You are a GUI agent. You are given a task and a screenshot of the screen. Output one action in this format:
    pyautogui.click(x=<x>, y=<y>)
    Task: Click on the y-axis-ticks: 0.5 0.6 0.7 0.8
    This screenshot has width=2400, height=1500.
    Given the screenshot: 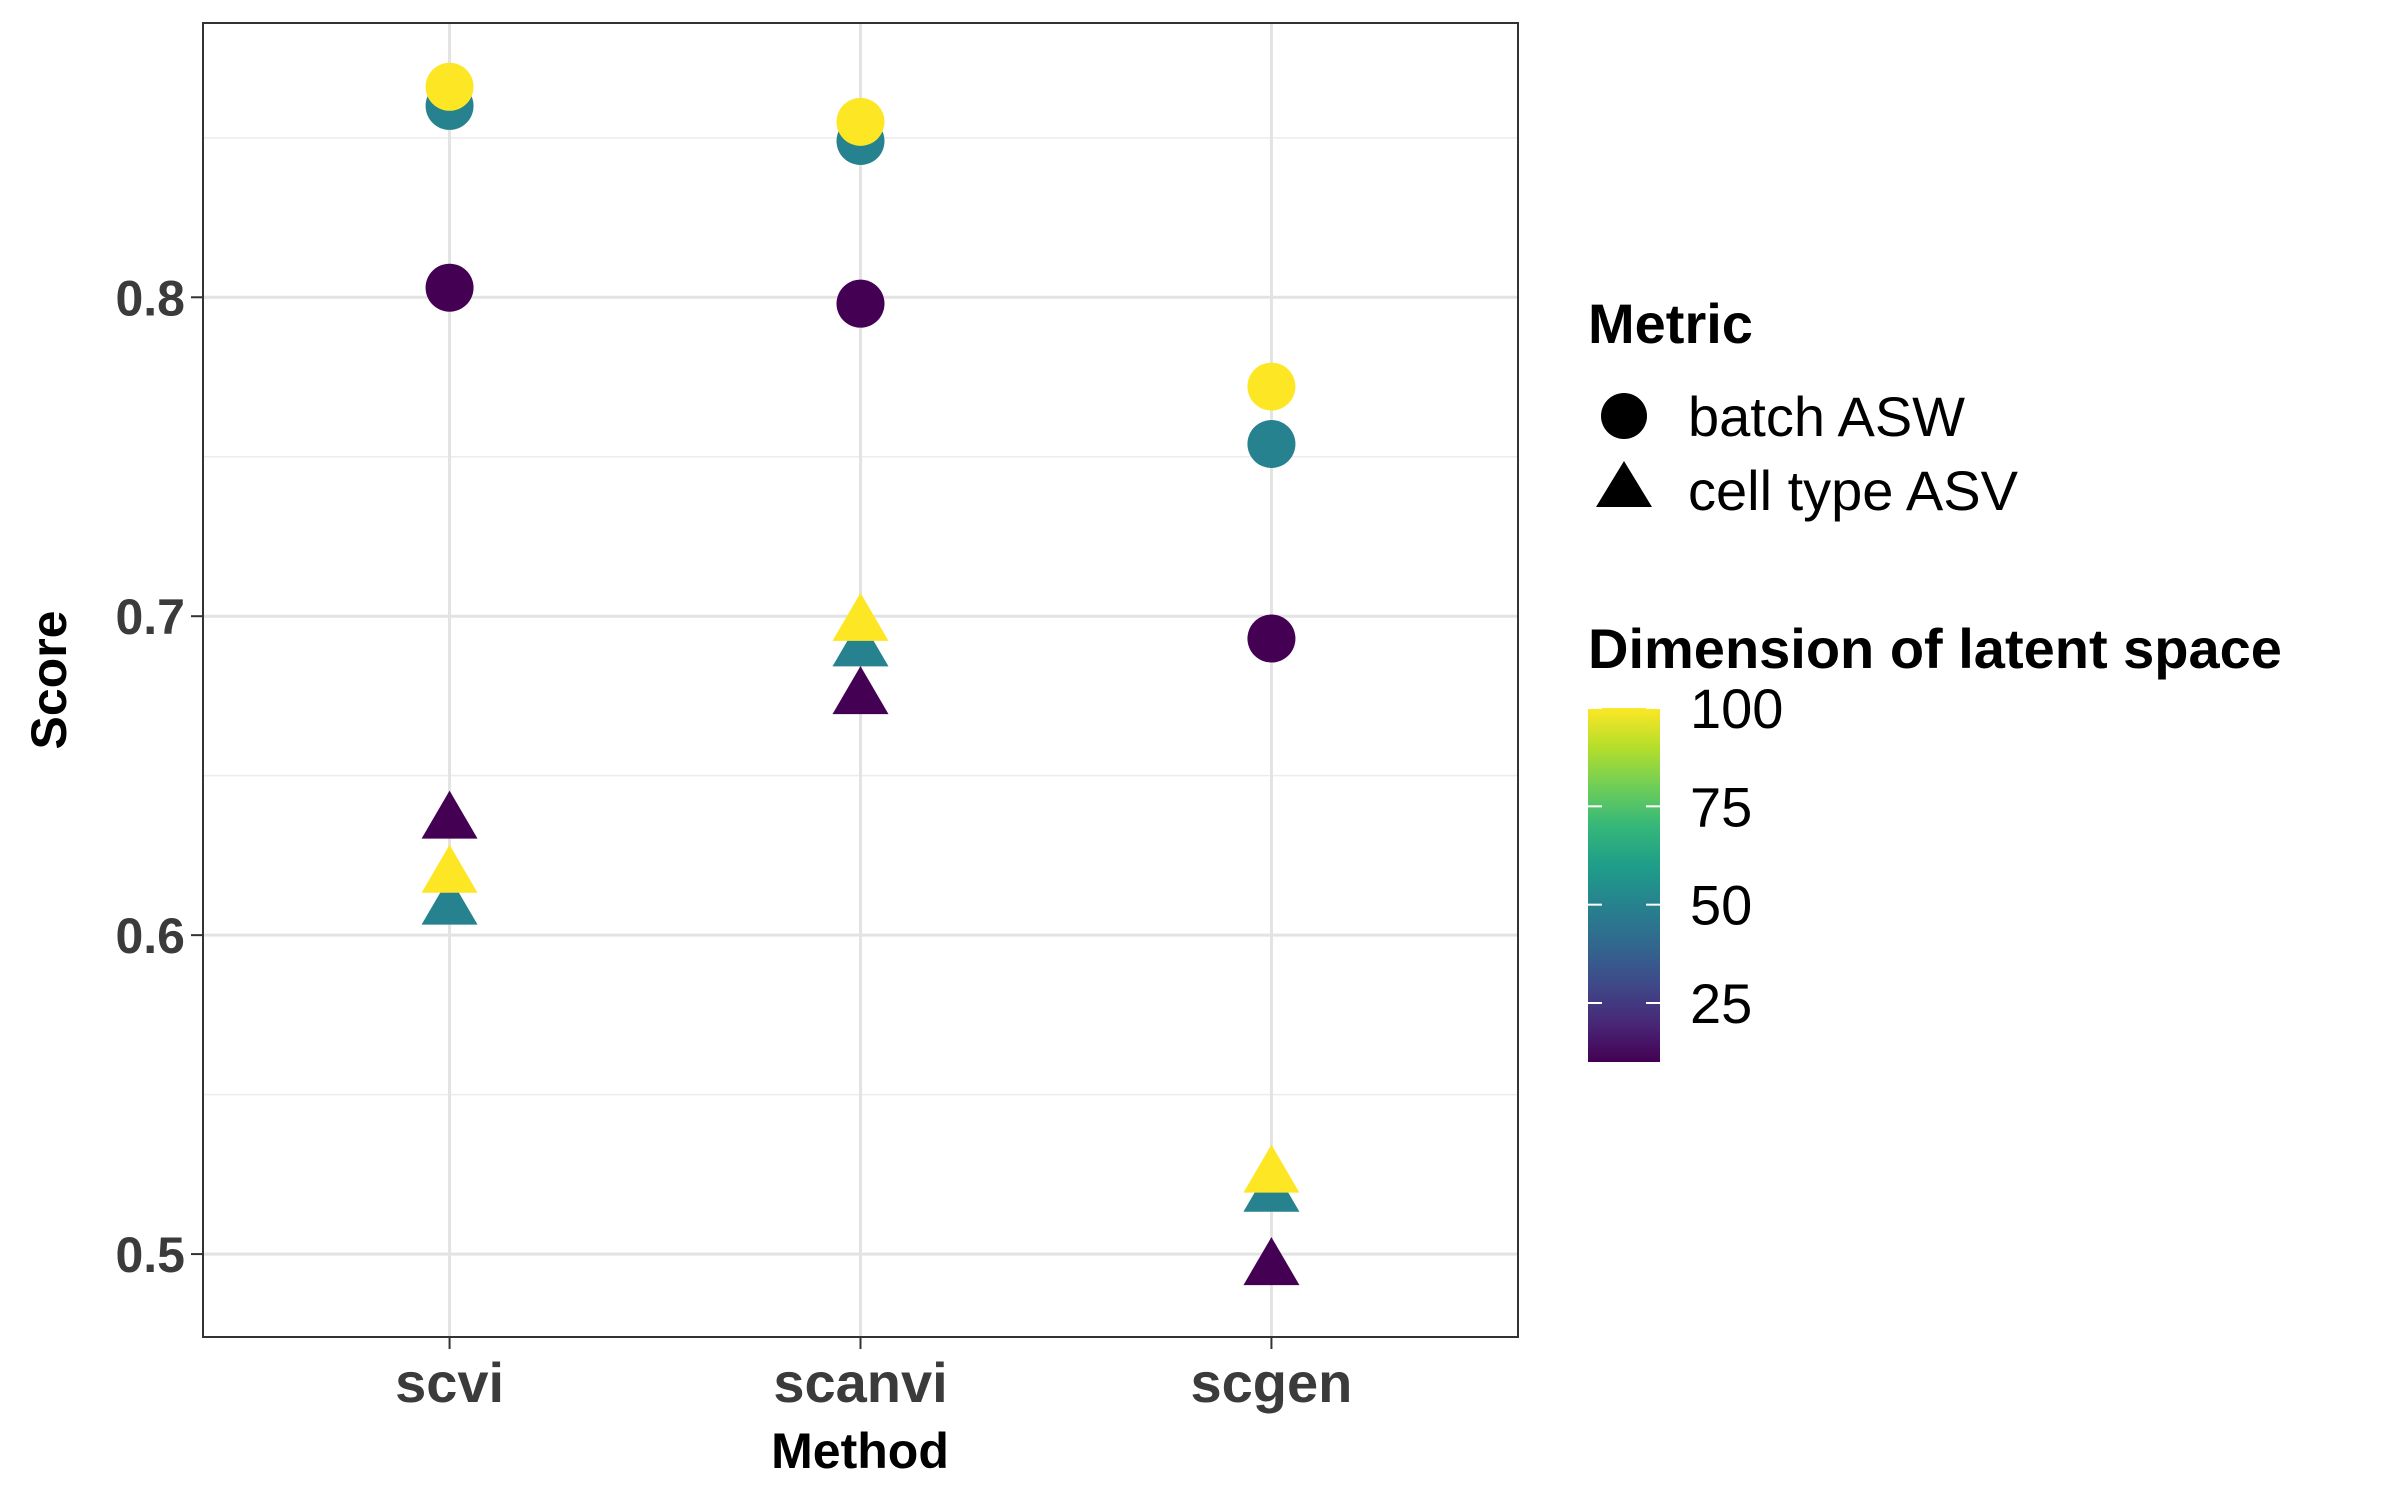 What is the action you would take?
    pyautogui.click(x=159, y=776)
    